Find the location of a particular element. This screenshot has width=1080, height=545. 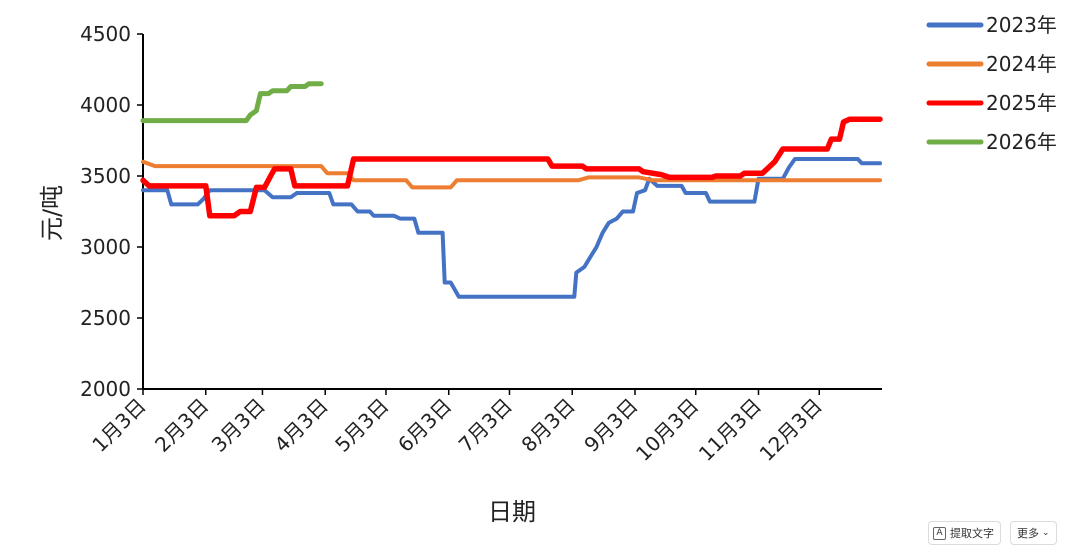

extract-text-label: 提取文字 is located at coordinates (972, 533).